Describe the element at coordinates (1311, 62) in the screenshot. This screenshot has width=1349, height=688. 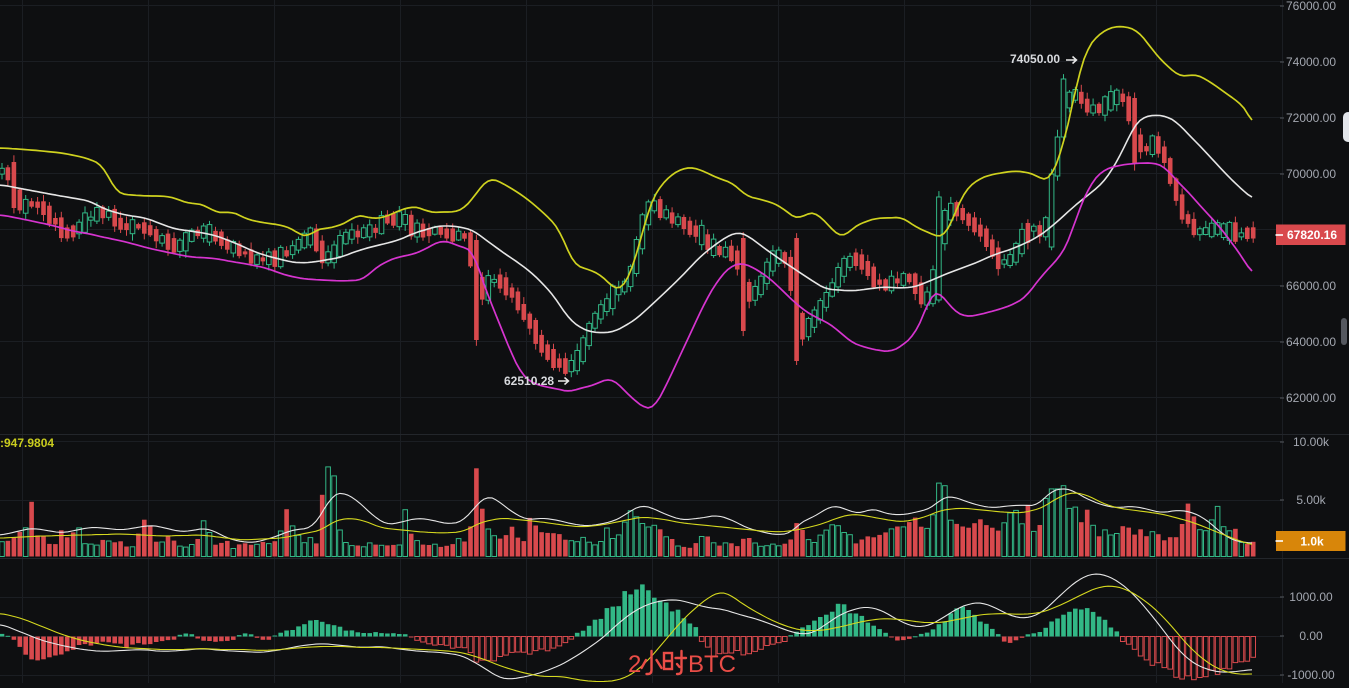
I see `svg-text: 74000.00` at that location.